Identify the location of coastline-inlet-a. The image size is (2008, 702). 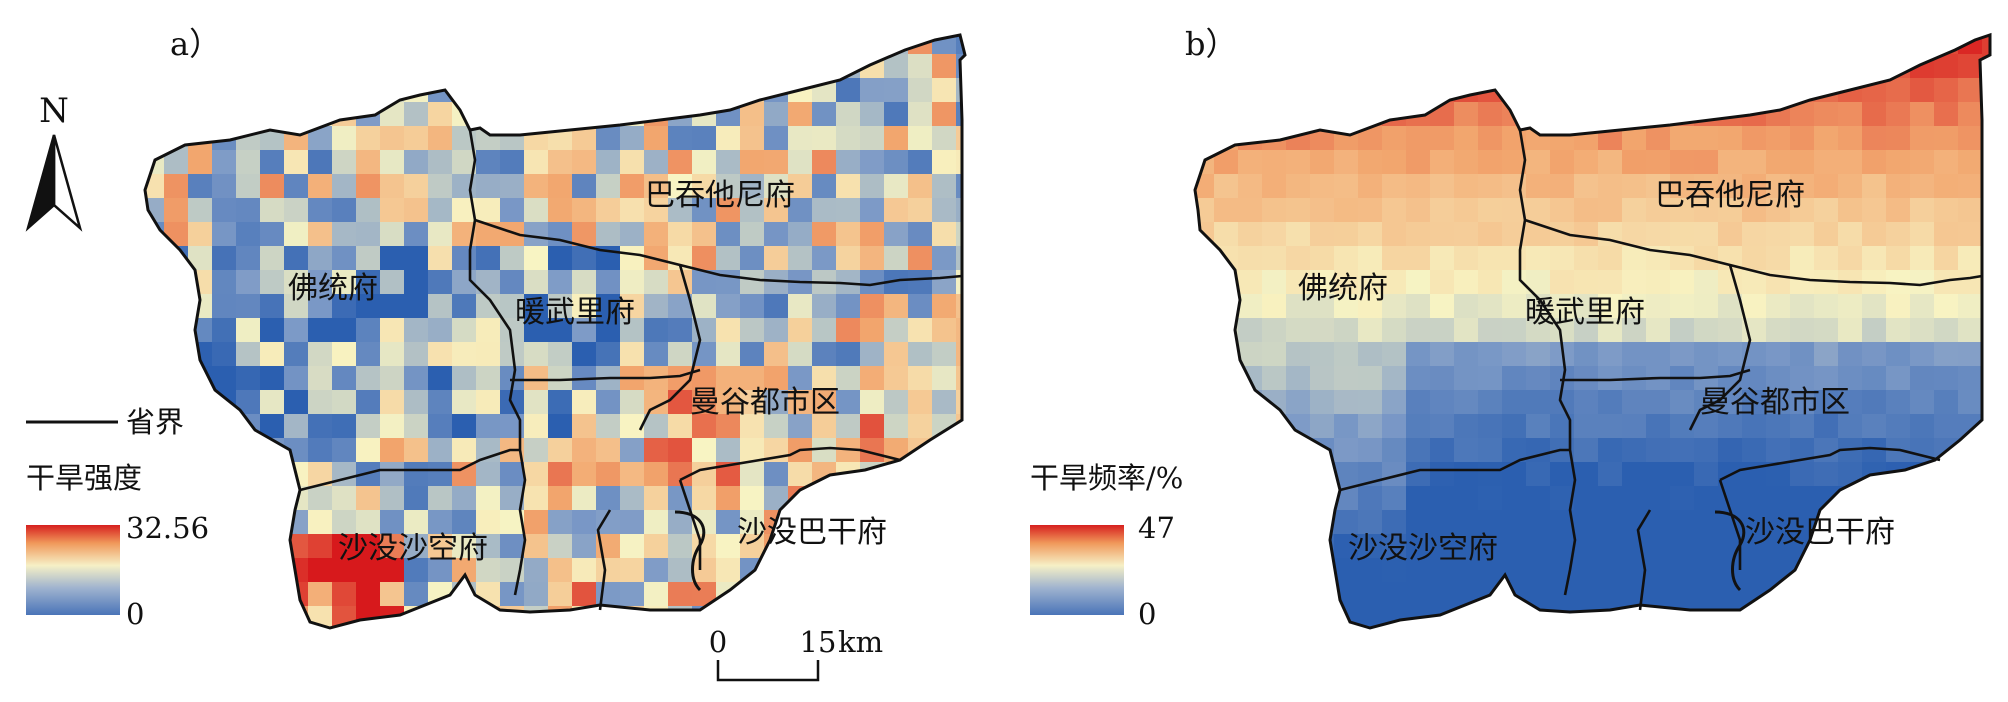
(690, 551).